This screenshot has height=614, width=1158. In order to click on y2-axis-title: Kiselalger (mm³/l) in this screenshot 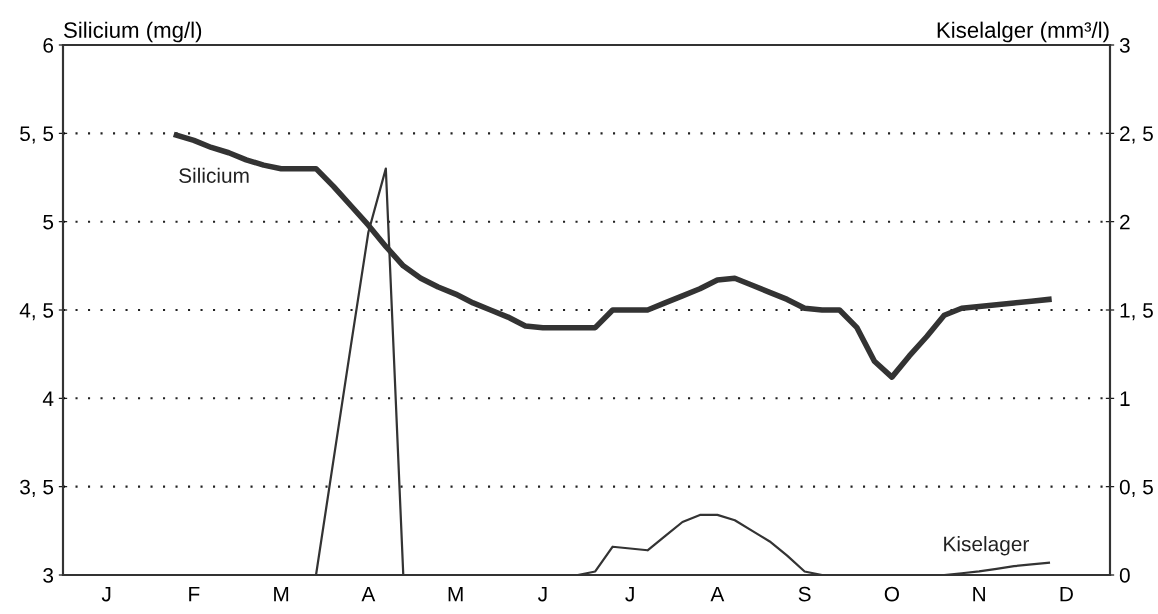, I will do `click(1023, 32)`.